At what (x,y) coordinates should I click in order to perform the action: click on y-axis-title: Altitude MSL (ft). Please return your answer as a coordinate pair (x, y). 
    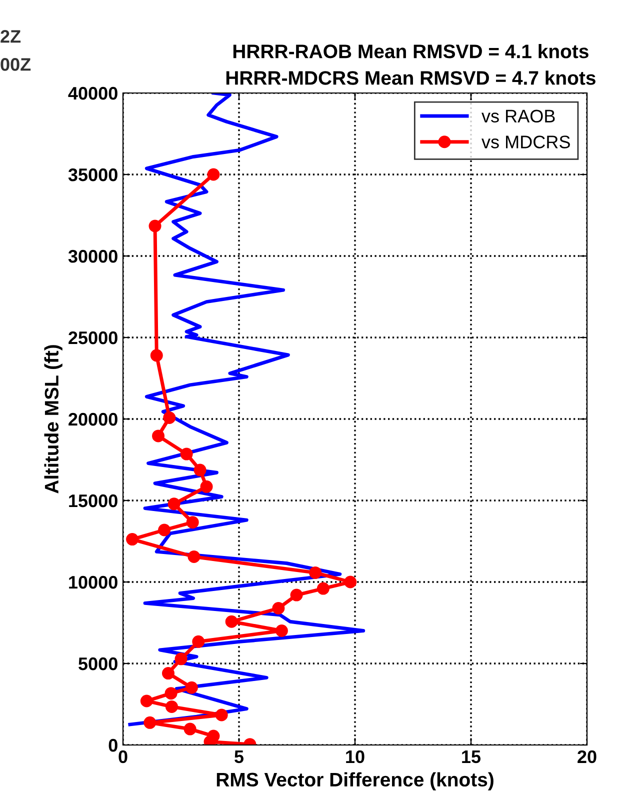
    Looking at the image, I should click on (53, 419).